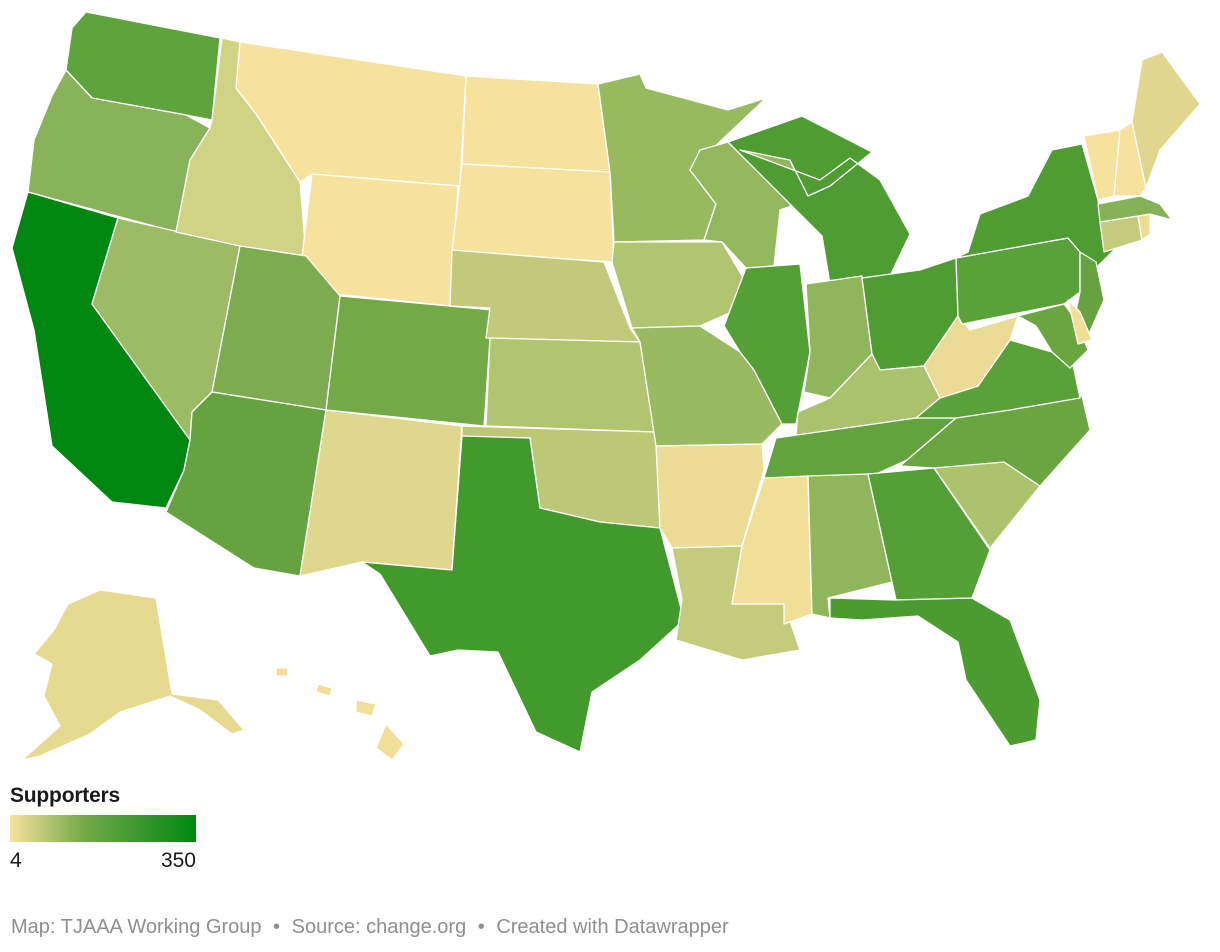 This screenshot has height=952, width=1220. I want to click on source-credit: Source: change.org, so click(379, 927).